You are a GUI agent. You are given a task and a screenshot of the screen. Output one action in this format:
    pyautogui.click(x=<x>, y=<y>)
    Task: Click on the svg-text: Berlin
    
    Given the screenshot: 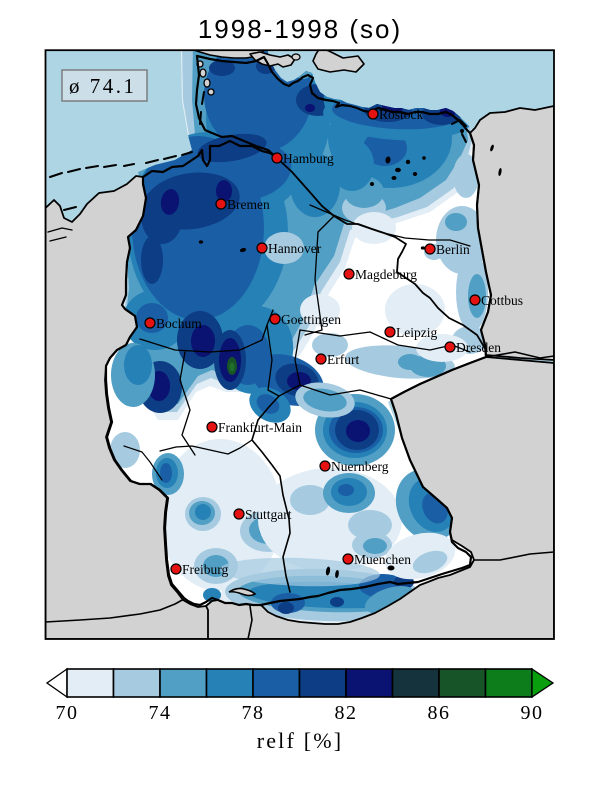 What is the action you would take?
    pyautogui.click(x=453, y=249)
    